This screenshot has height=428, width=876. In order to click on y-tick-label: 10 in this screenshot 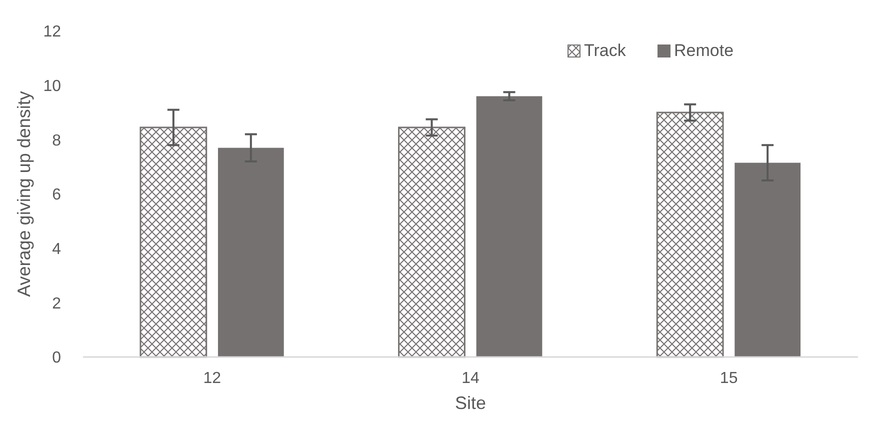, I will do `click(52, 86)`.